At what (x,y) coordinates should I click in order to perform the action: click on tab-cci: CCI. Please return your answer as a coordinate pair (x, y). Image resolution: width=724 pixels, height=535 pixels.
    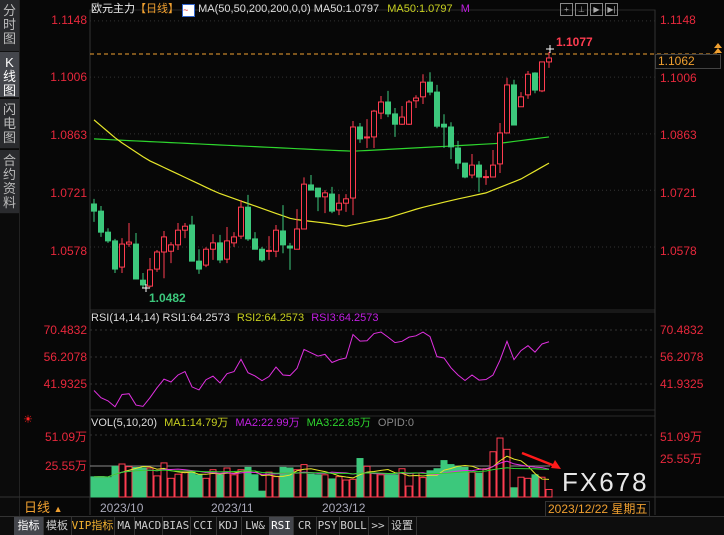
    Looking at the image, I should click on (203, 526).